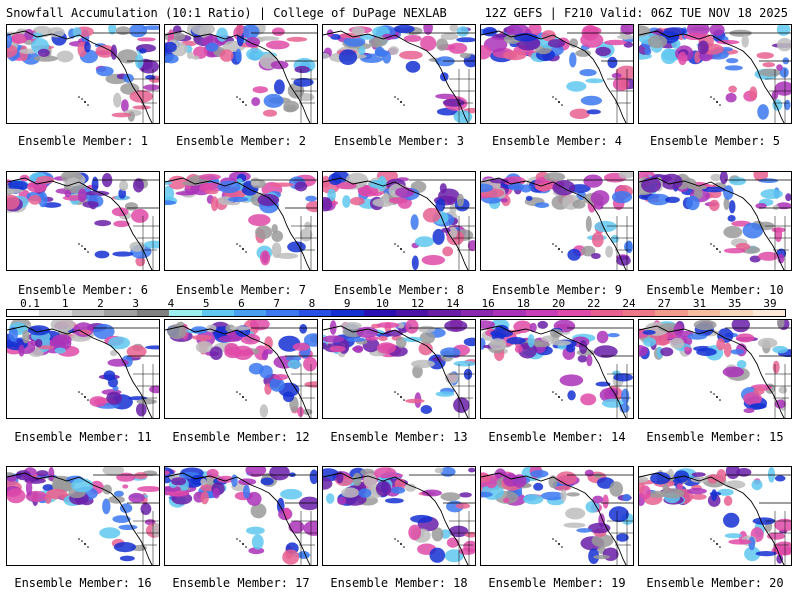 This screenshot has height=600, width=800. What do you see at coordinates (715, 290) in the screenshot?
I see `ensemble-member-label: Ensemble Member: 10` at bounding box center [715, 290].